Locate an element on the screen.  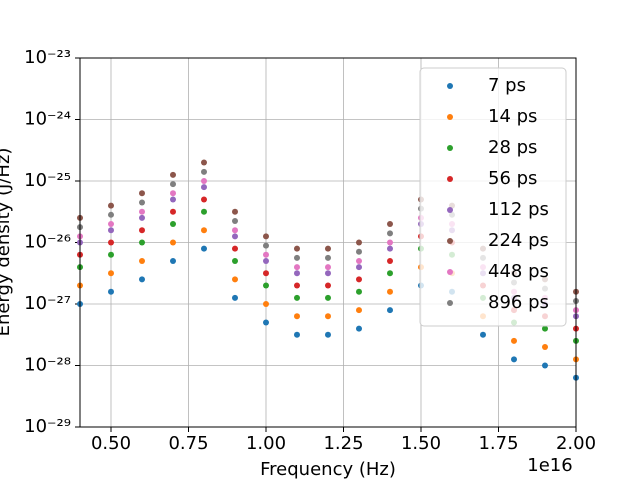
y-tick-label: 10⁻²⁹ is located at coordinates (47, 426).